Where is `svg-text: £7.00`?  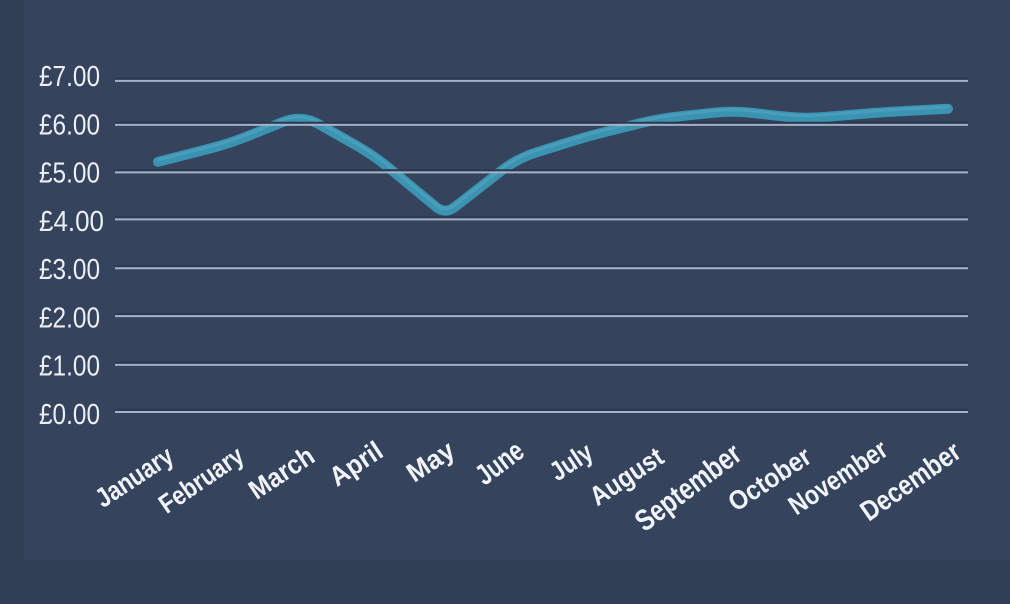
svg-text: £7.00 is located at coordinates (69, 77).